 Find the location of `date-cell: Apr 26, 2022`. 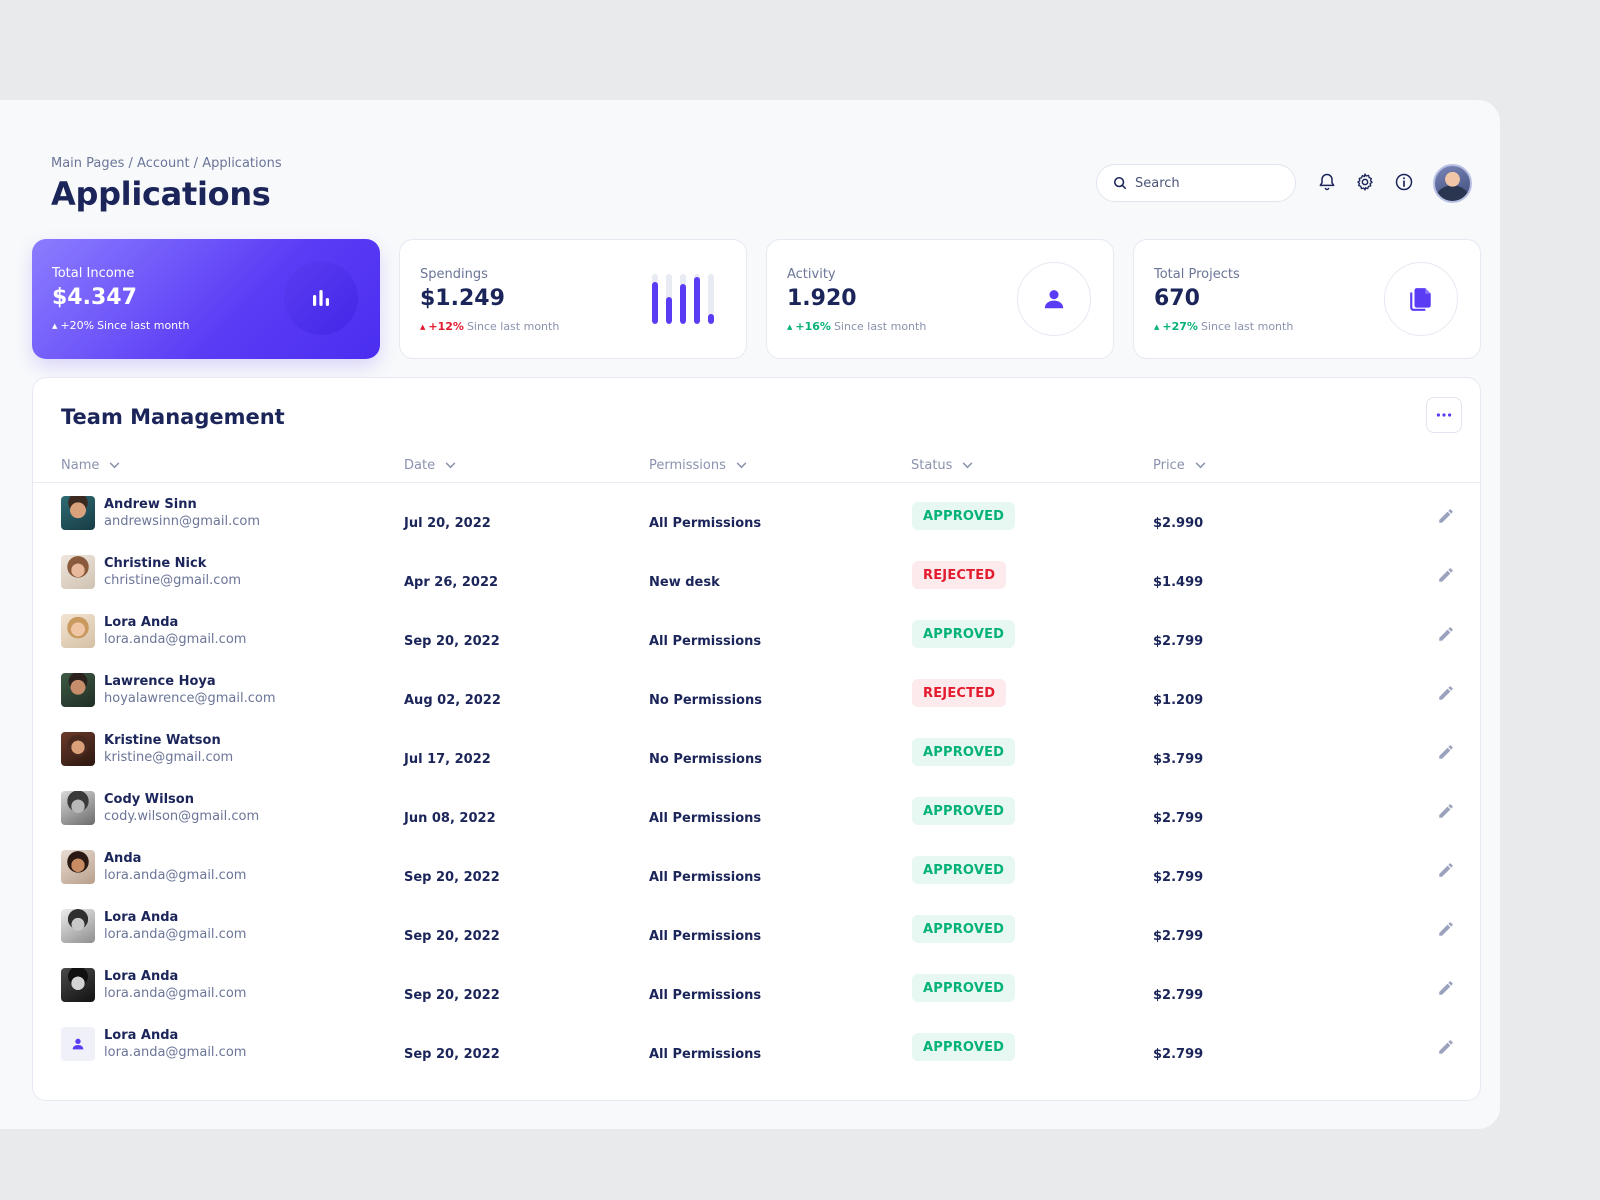

date-cell: Apr 26, 2022 is located at coordinates (451, 582).